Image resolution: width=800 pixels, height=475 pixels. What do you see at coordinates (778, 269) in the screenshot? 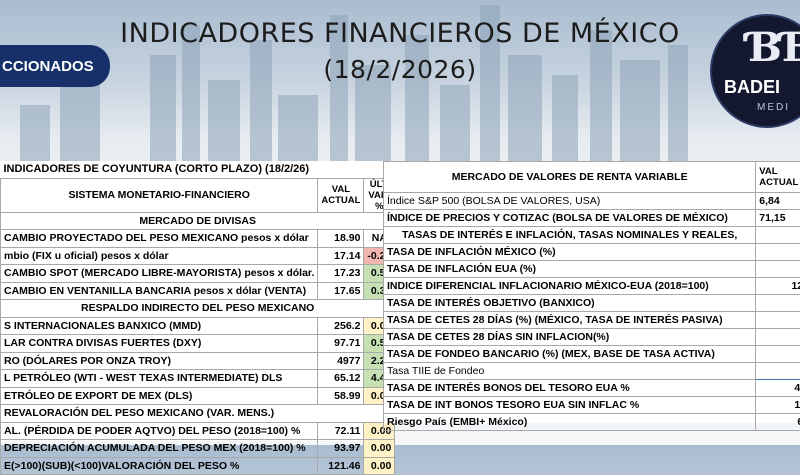
I see `row-value: 2` at bounding box center [778, 269].